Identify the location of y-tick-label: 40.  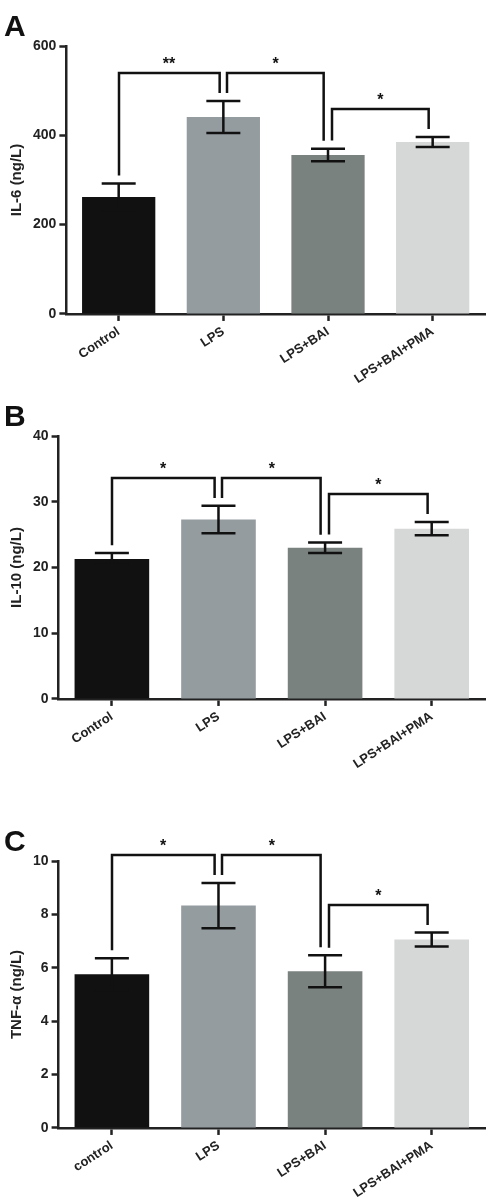
(40, 434).